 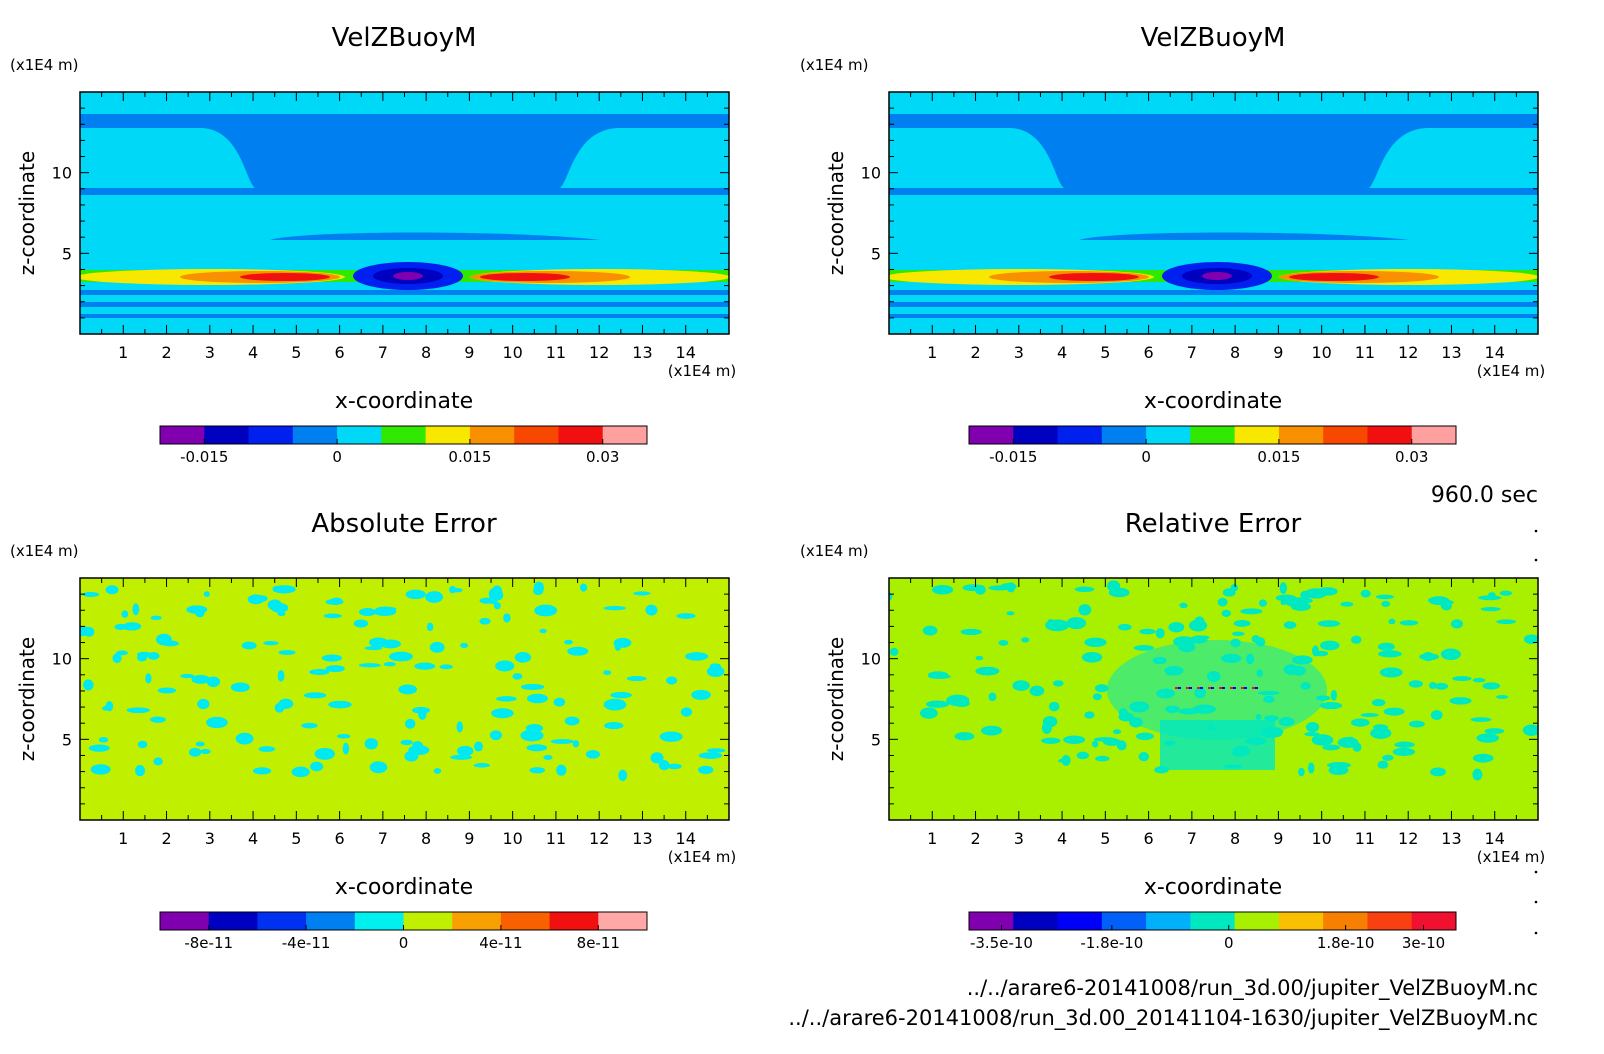 What do you see at coordinates (469, 838) in the screenshot?
I see `x-tick-label: 9` at bounding box center [469, 838].